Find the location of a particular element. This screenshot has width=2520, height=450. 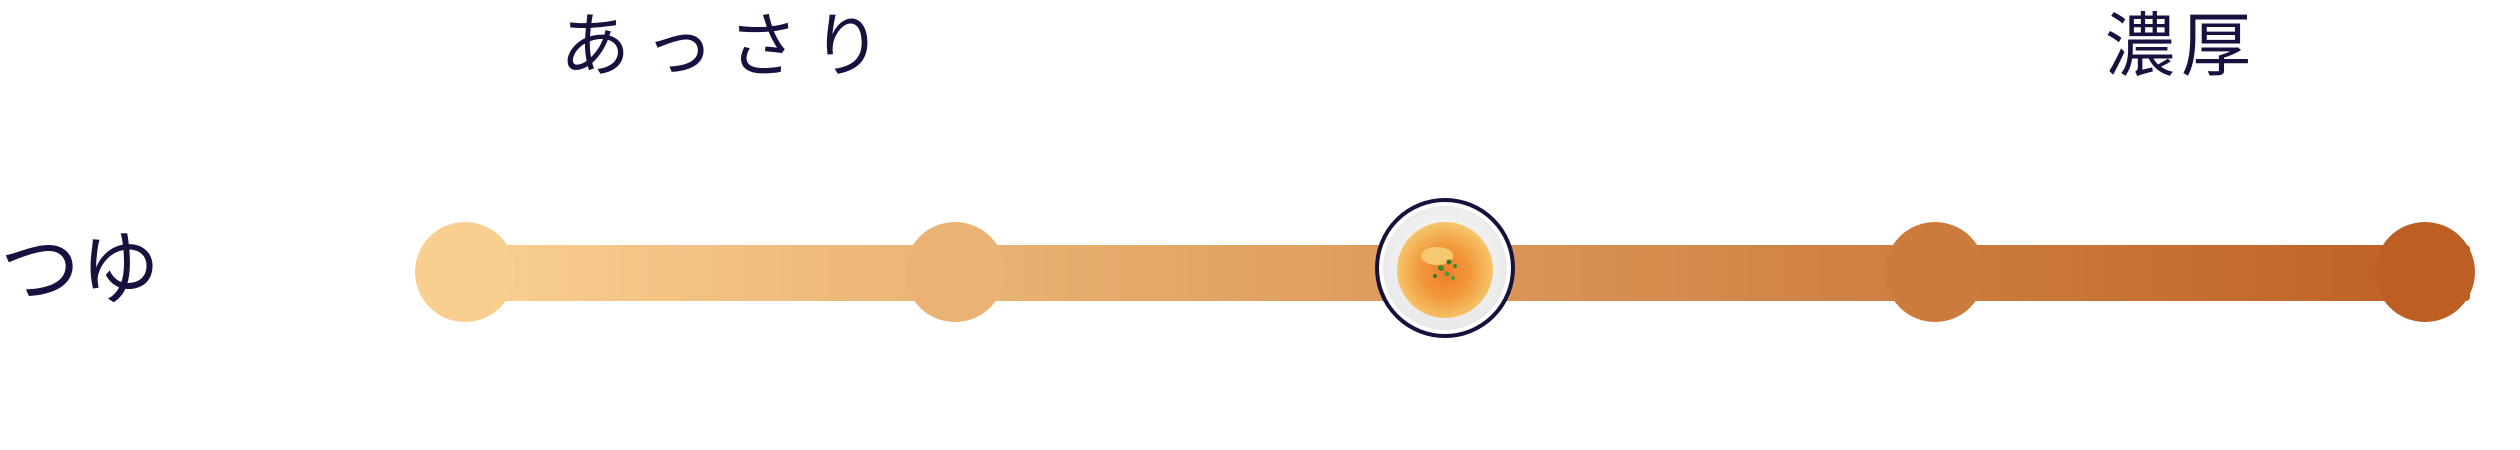

soup-bowl-icon is located at coordinates (1445, 268).